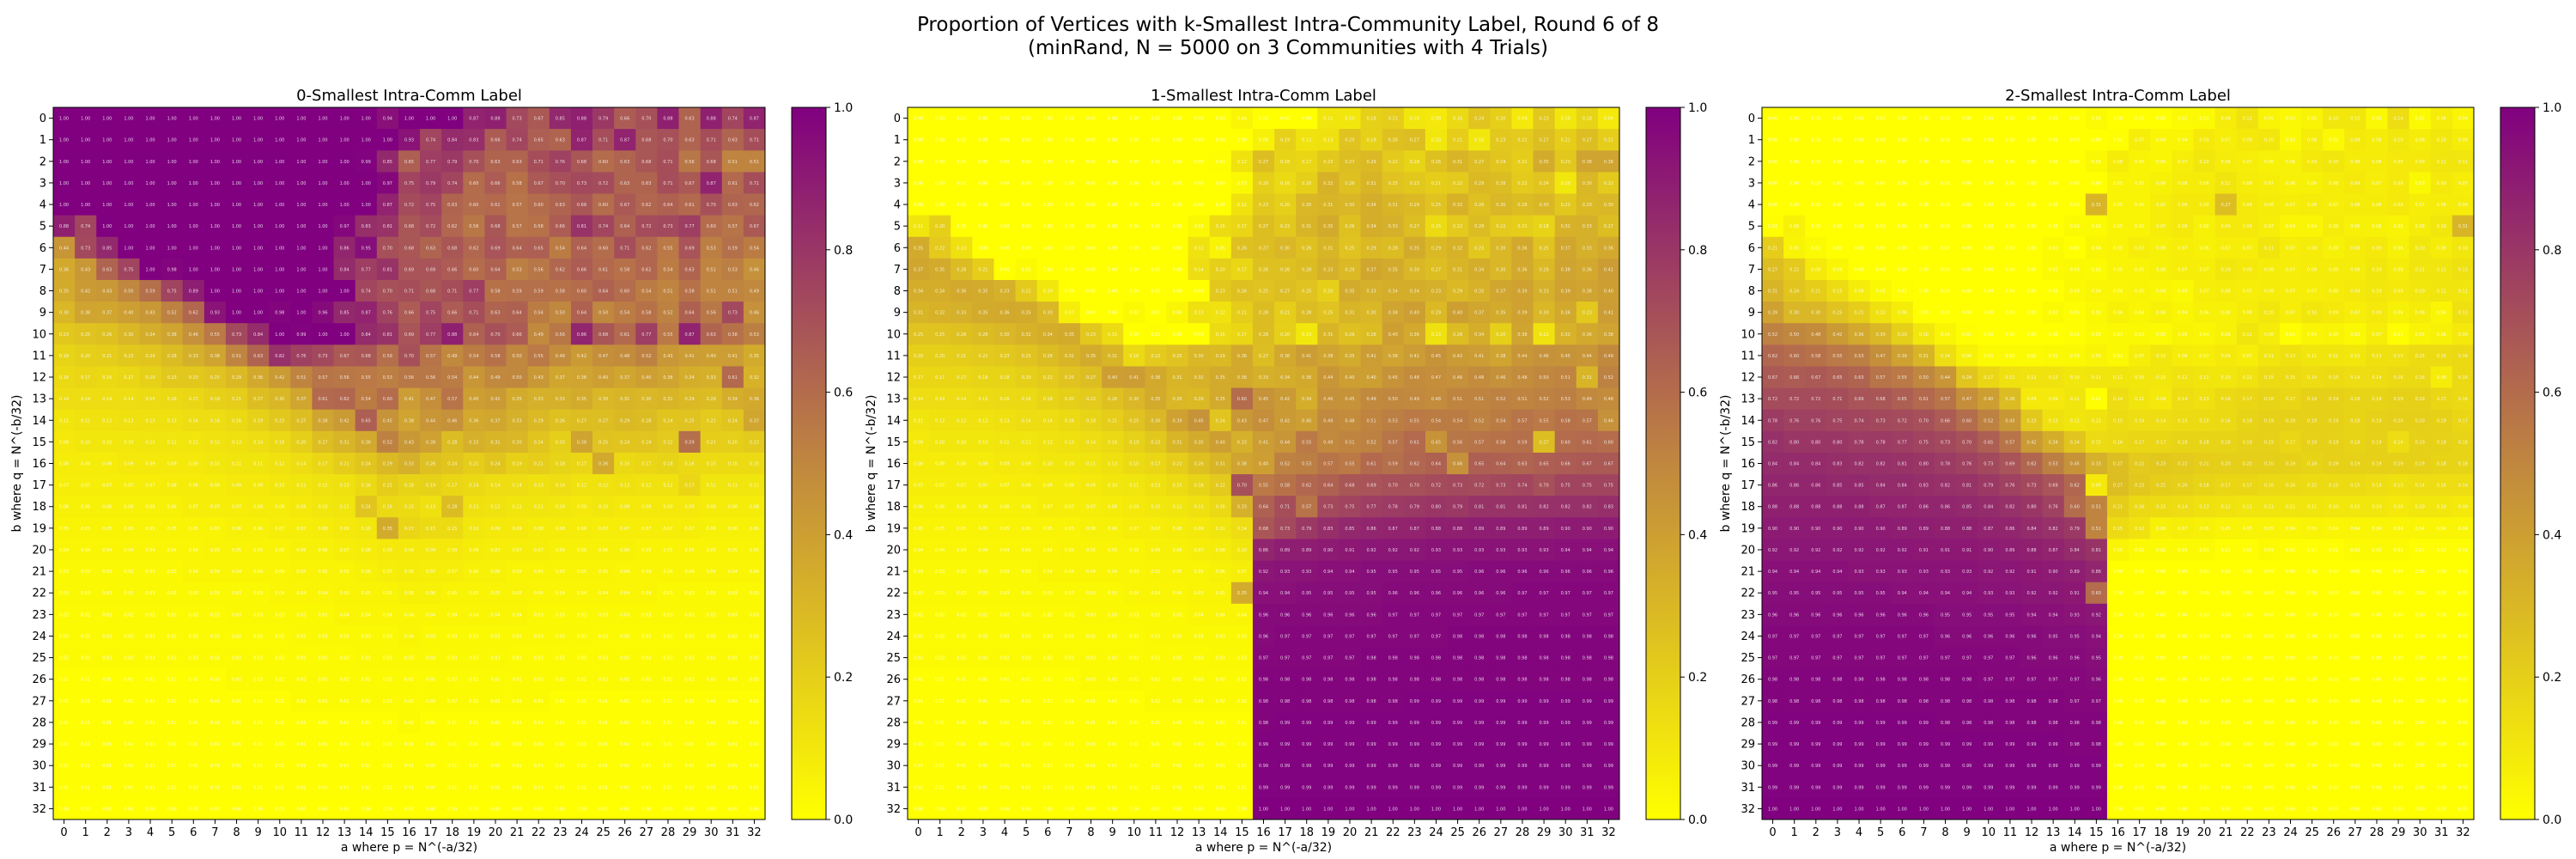 The width and height of the screenshot is (2576, 859). I want to click on x-tick-label: 16, so click(1263, 832).